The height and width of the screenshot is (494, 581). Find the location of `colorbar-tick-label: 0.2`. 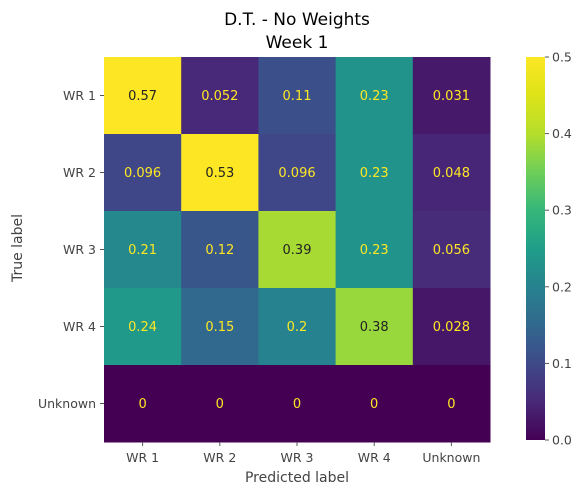

colorbar-tick-label: 0.2 is located at coordinates (562, 286).